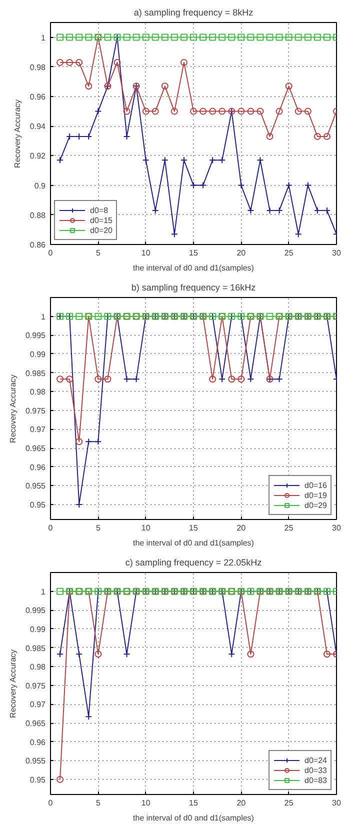  Describe the element at coordinates (38, 156) in the screenshot. I see `y-tick-label: 0.92` at that location.